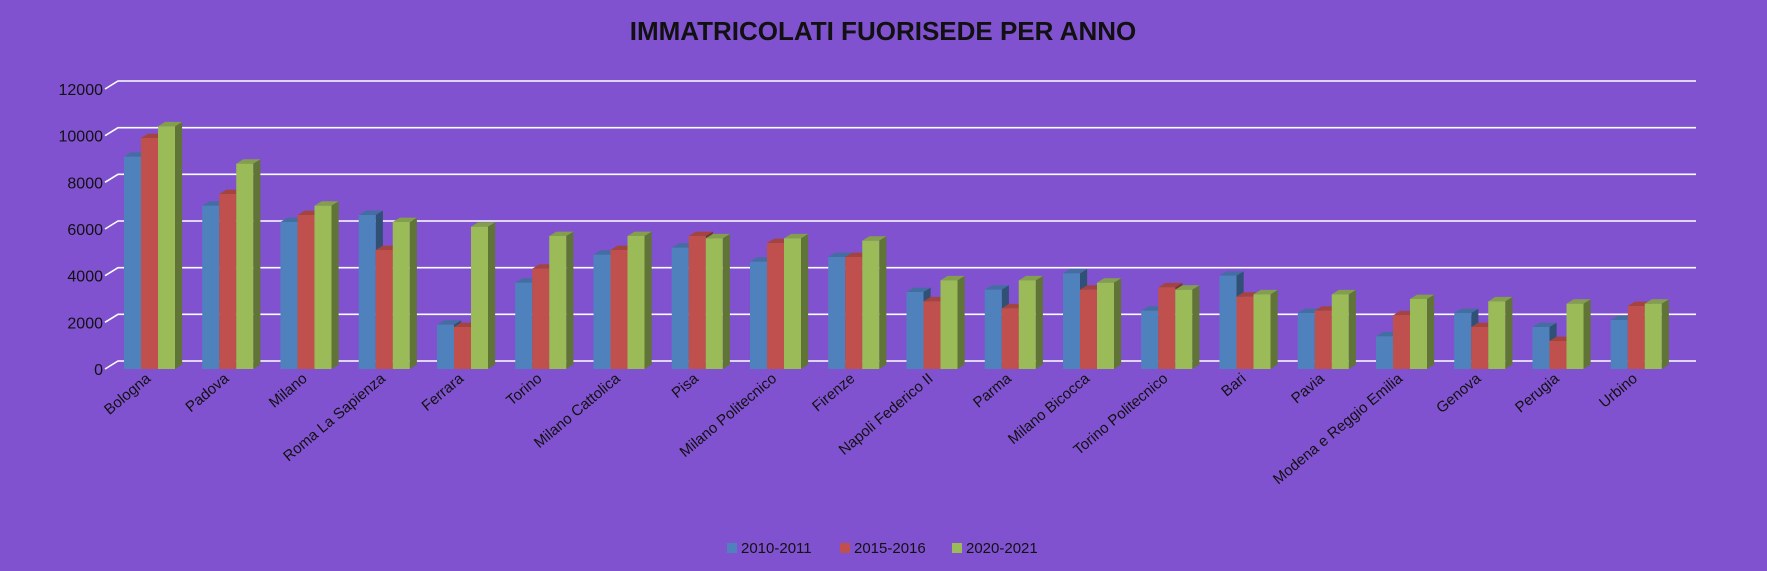  I want to click on legend-label: 2015-2016, so click(890, 548).